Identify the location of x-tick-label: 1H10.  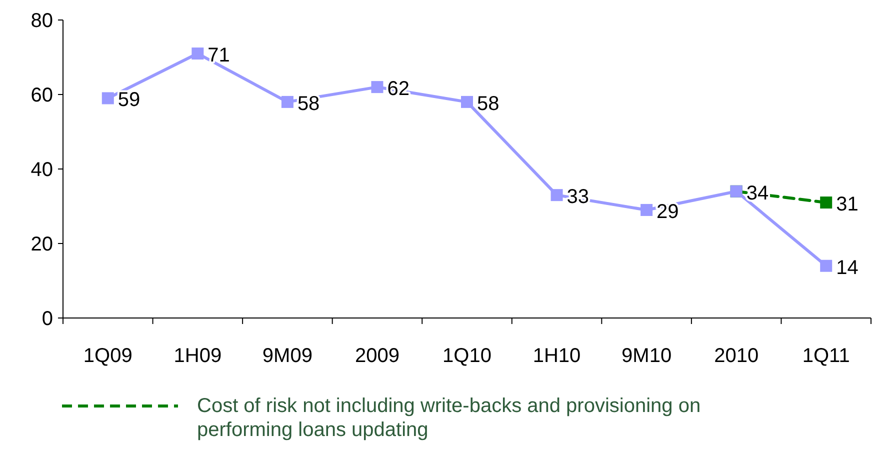
(556, 356).